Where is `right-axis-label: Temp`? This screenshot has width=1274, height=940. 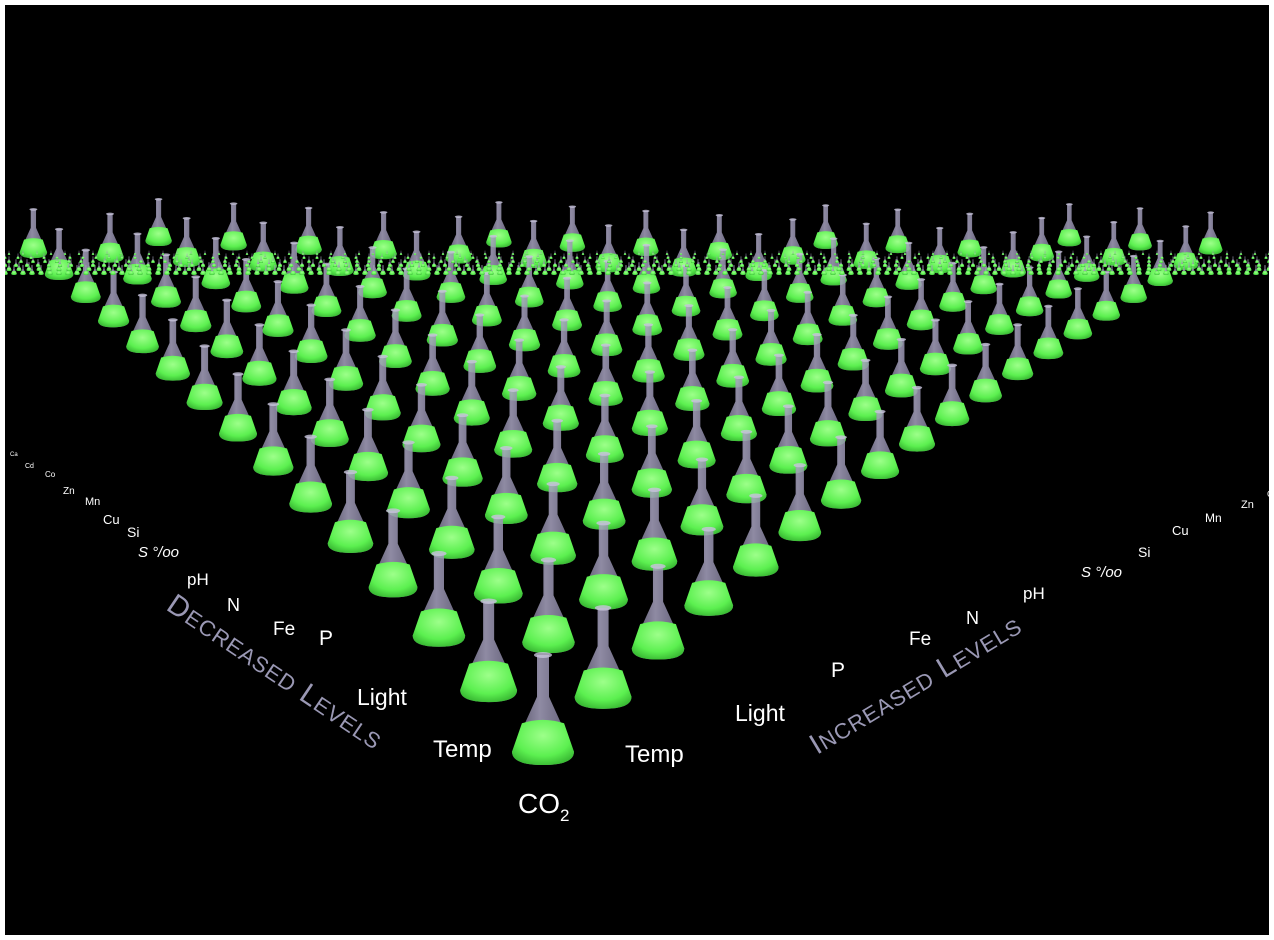 right-axis-label: Temp is located at coordinates (654, 754).